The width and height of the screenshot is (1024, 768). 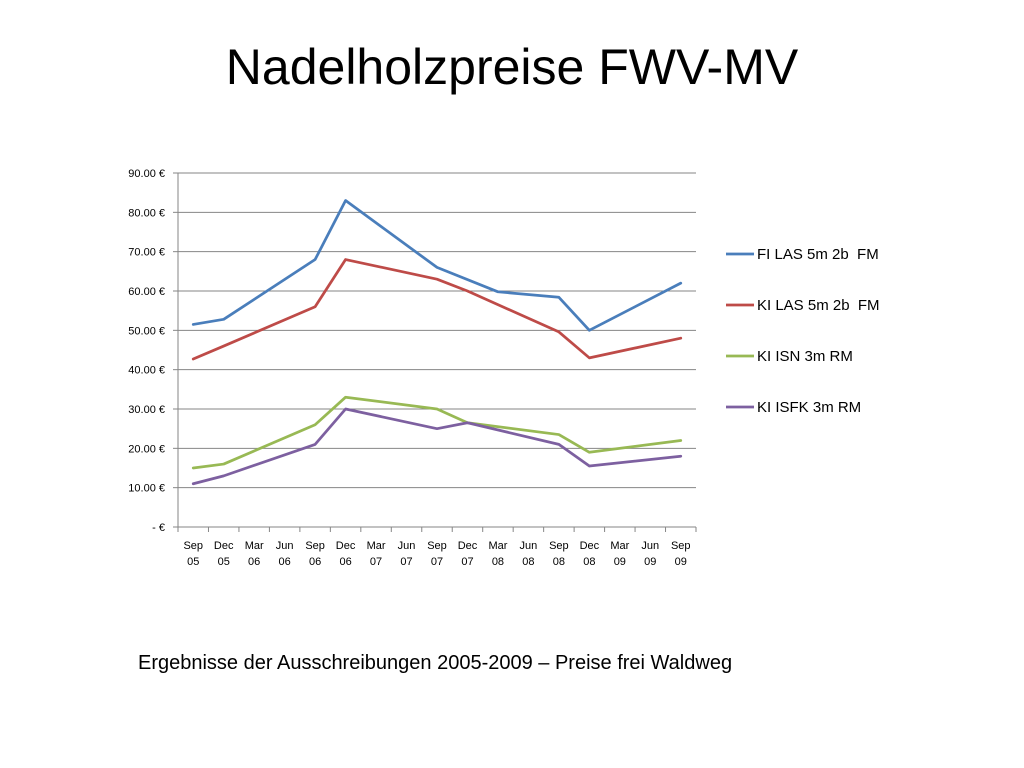 What do you see at coordinates (224, 554) in the screenshot?
I see `x-tick-label: Dec 05` at bounding box center [224, 554].